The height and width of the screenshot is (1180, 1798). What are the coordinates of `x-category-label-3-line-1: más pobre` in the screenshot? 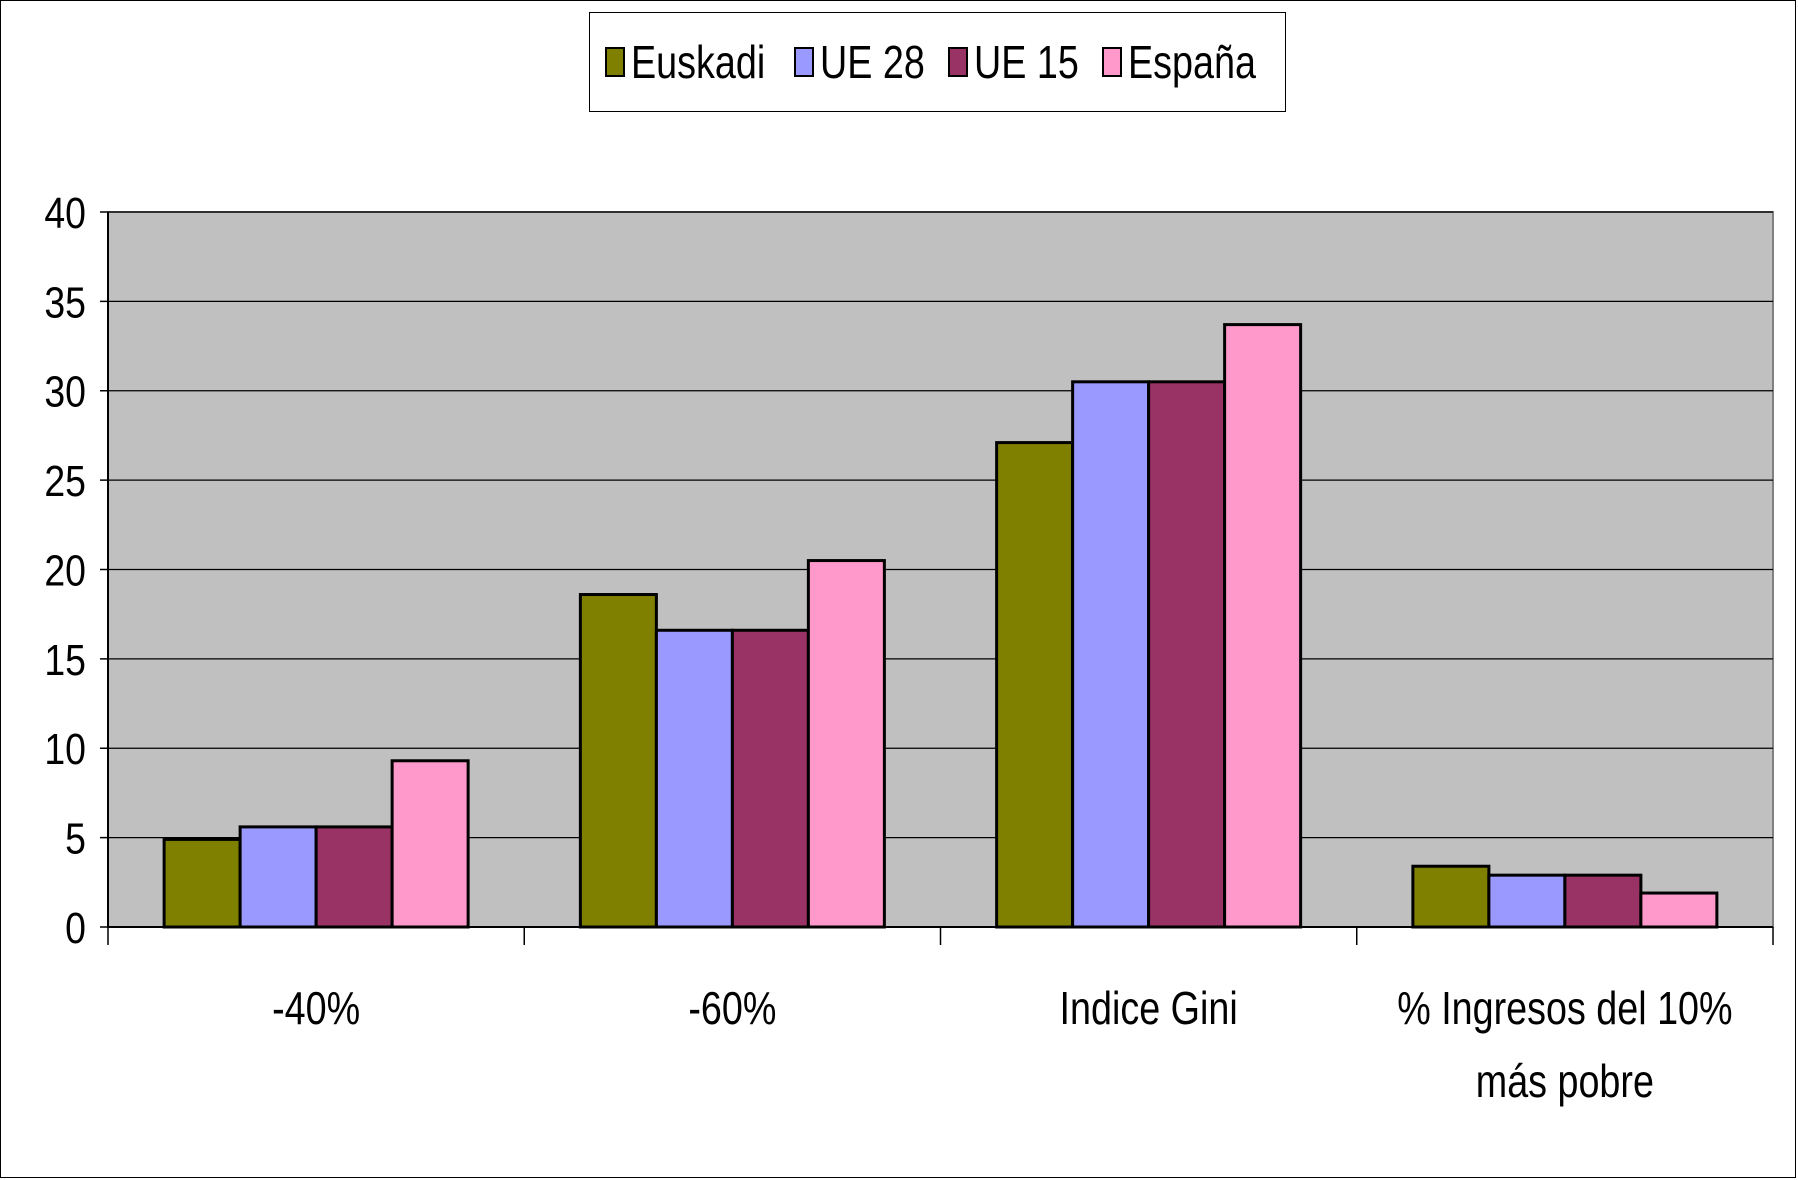 It's located at (1565, 1080).